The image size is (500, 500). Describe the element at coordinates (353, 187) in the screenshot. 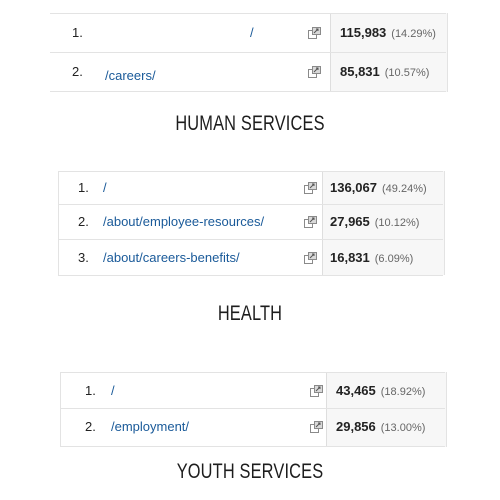

I see `sessions-count: 136,067` at that location.